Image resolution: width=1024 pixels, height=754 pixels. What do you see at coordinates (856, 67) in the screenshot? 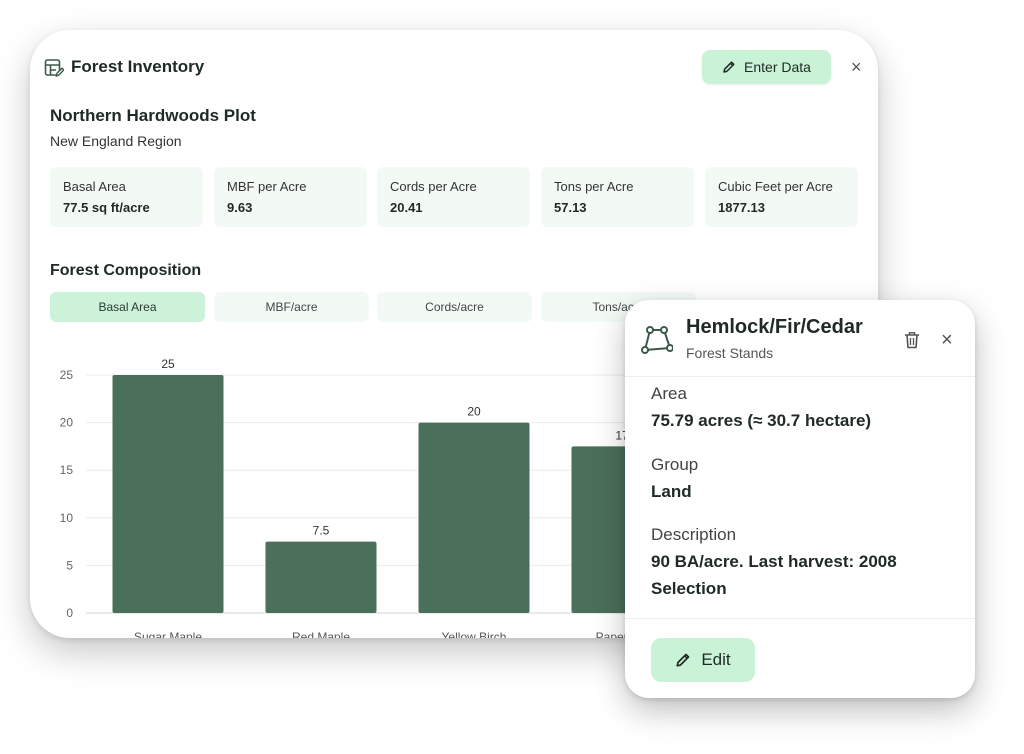
I see `close-panel-button: ×` at bounding box center [856, 67].